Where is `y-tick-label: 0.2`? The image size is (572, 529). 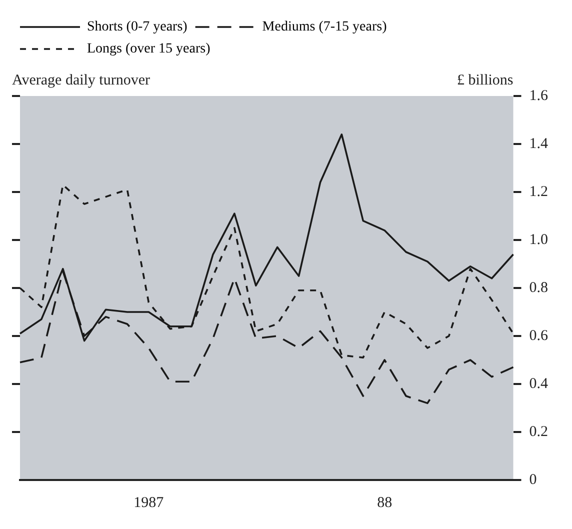 y-tick-label: 0.2 is located at coordinates (538, 432).